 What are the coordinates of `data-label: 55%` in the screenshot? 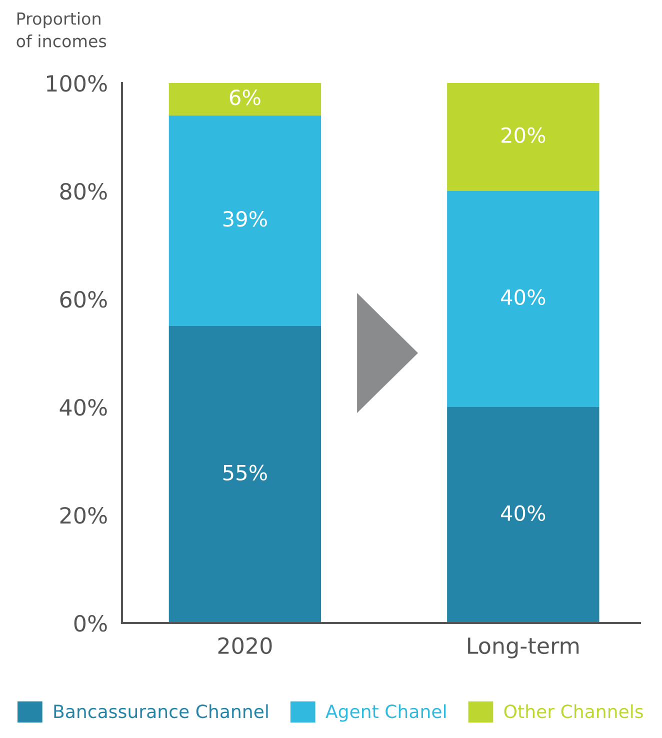 It's located at (245, 472).